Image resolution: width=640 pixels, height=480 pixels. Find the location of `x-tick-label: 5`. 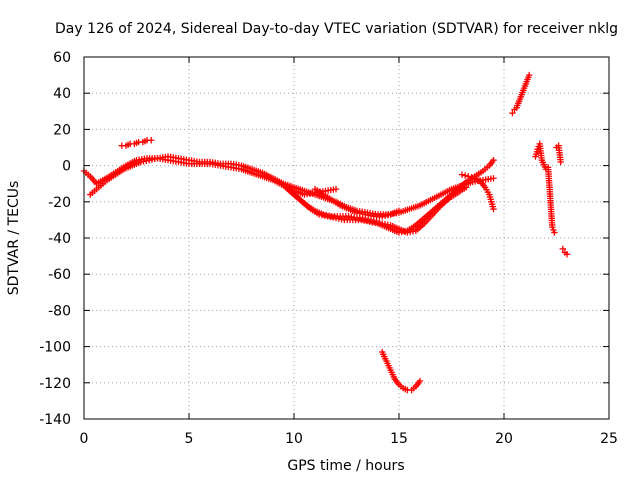

x-tick-label: 5 is located at coordinates (189, 439).